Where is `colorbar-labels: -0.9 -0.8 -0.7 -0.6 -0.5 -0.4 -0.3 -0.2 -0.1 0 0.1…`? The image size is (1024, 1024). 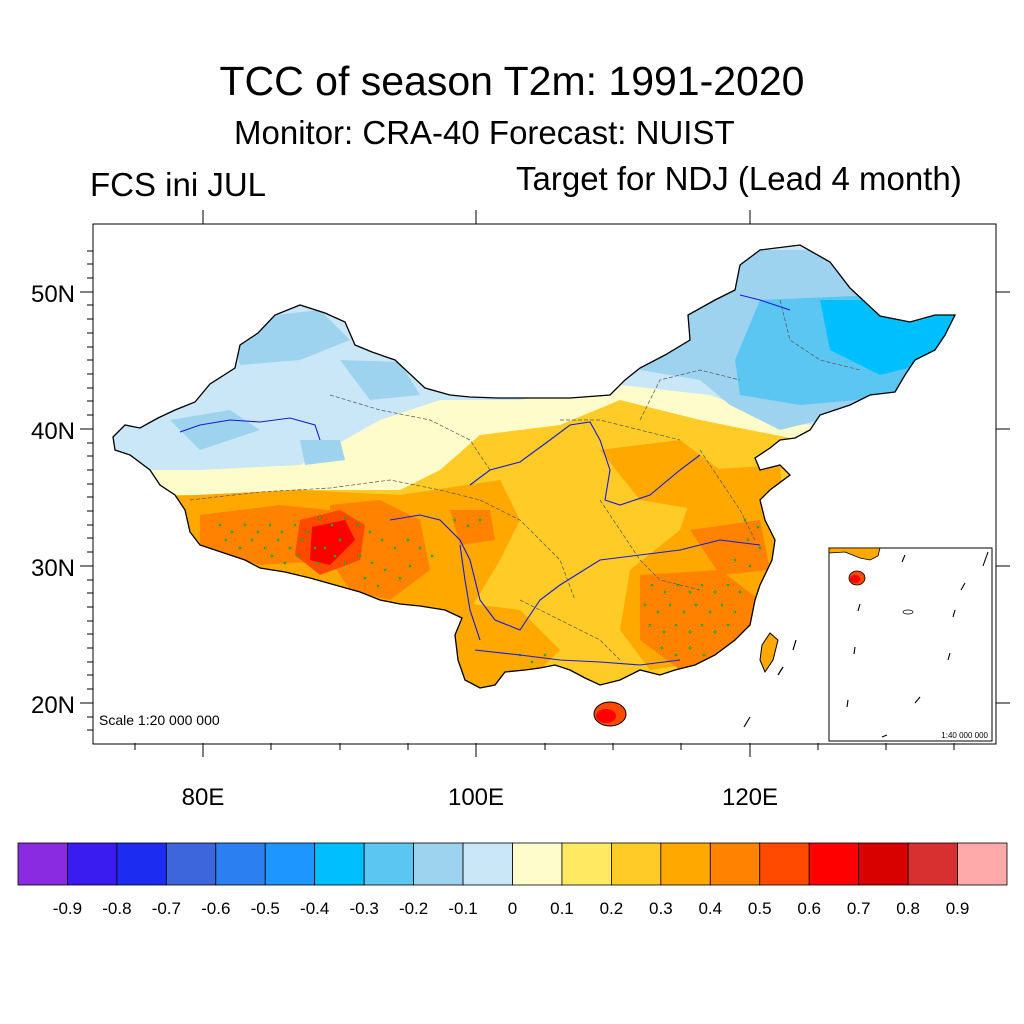
colorbar-labels: -0.9 -0.8 -0.7 -0.6 -0.5 -0.4 -0.3 -0.2 -0.1 0 0.1… is located at coordinates (511, 908).